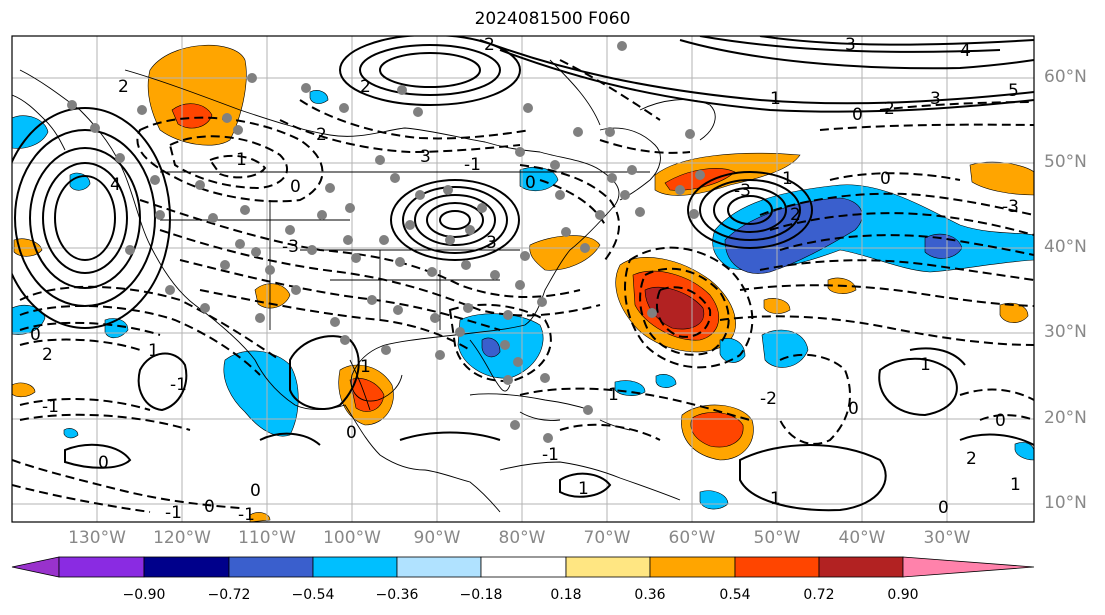 The image size is (1105, 615). I want to click on lon-label-110w: 110°W, so click(267, 538).